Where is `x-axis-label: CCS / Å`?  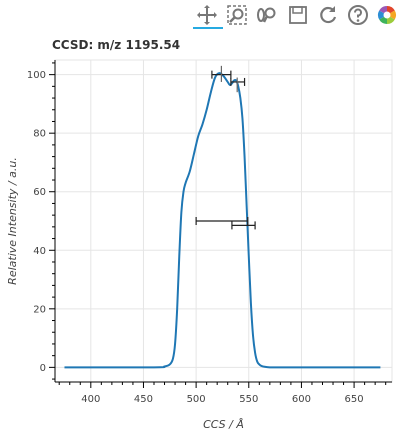
x-axis-label: CCS / Å is located at coordinates (223, 424).